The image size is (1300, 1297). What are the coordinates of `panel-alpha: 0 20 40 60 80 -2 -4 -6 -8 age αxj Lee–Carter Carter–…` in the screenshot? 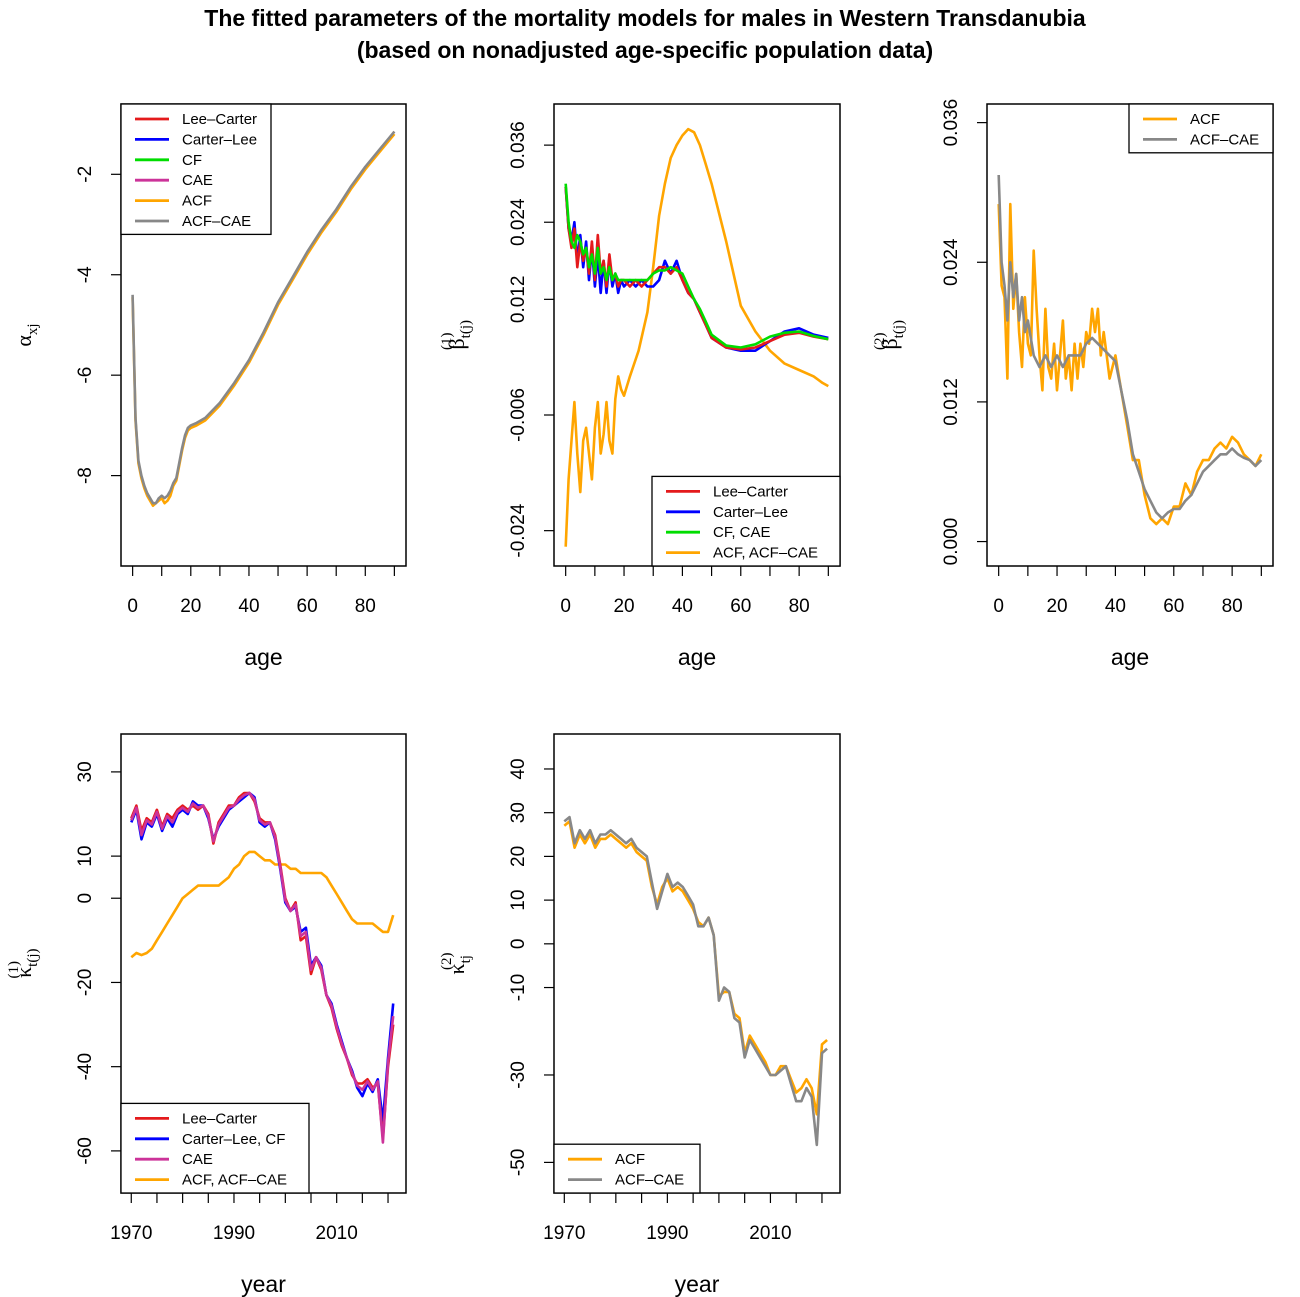 It's located at (209, 386).